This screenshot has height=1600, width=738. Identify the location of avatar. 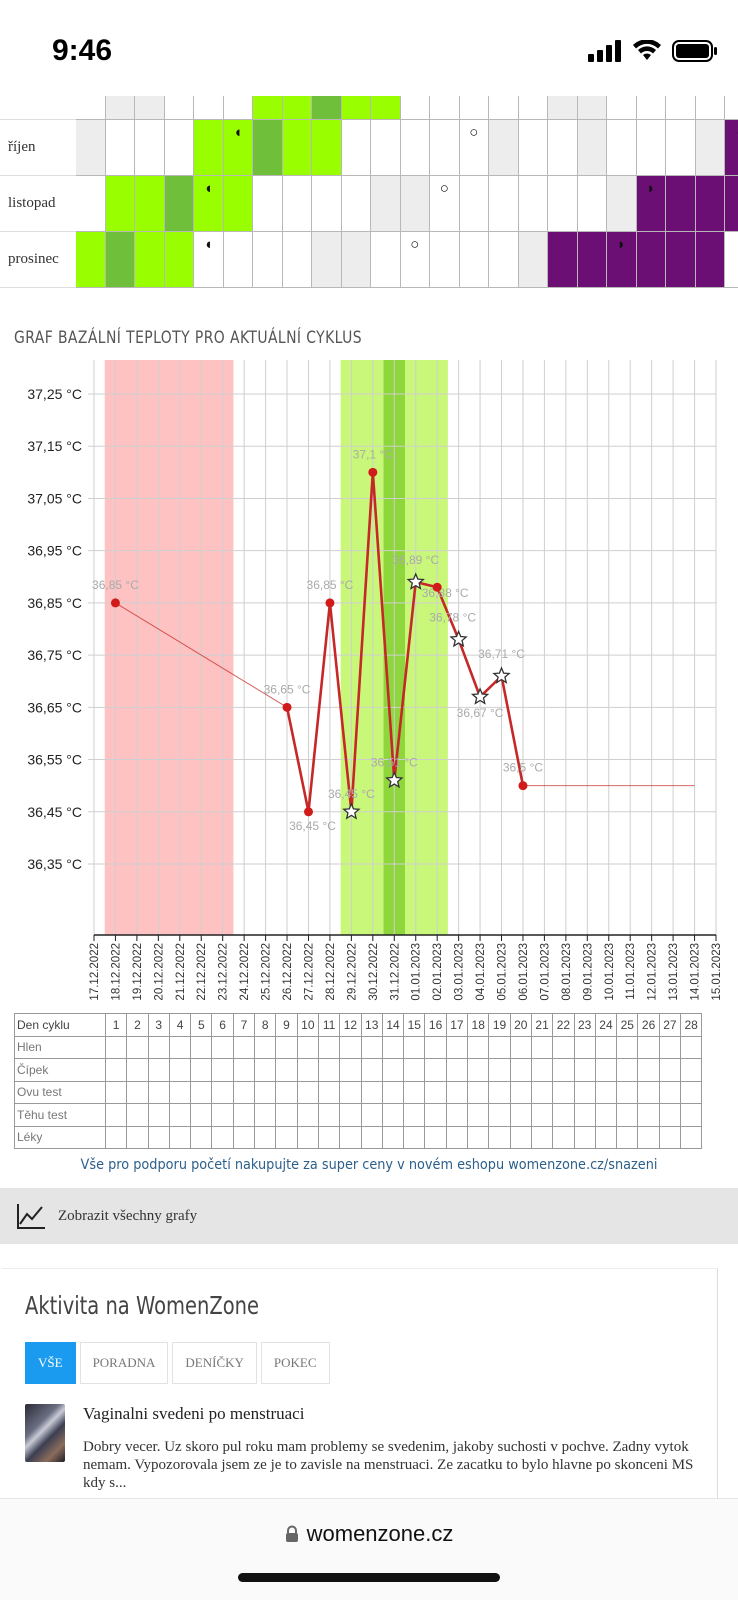
(45, 1433).